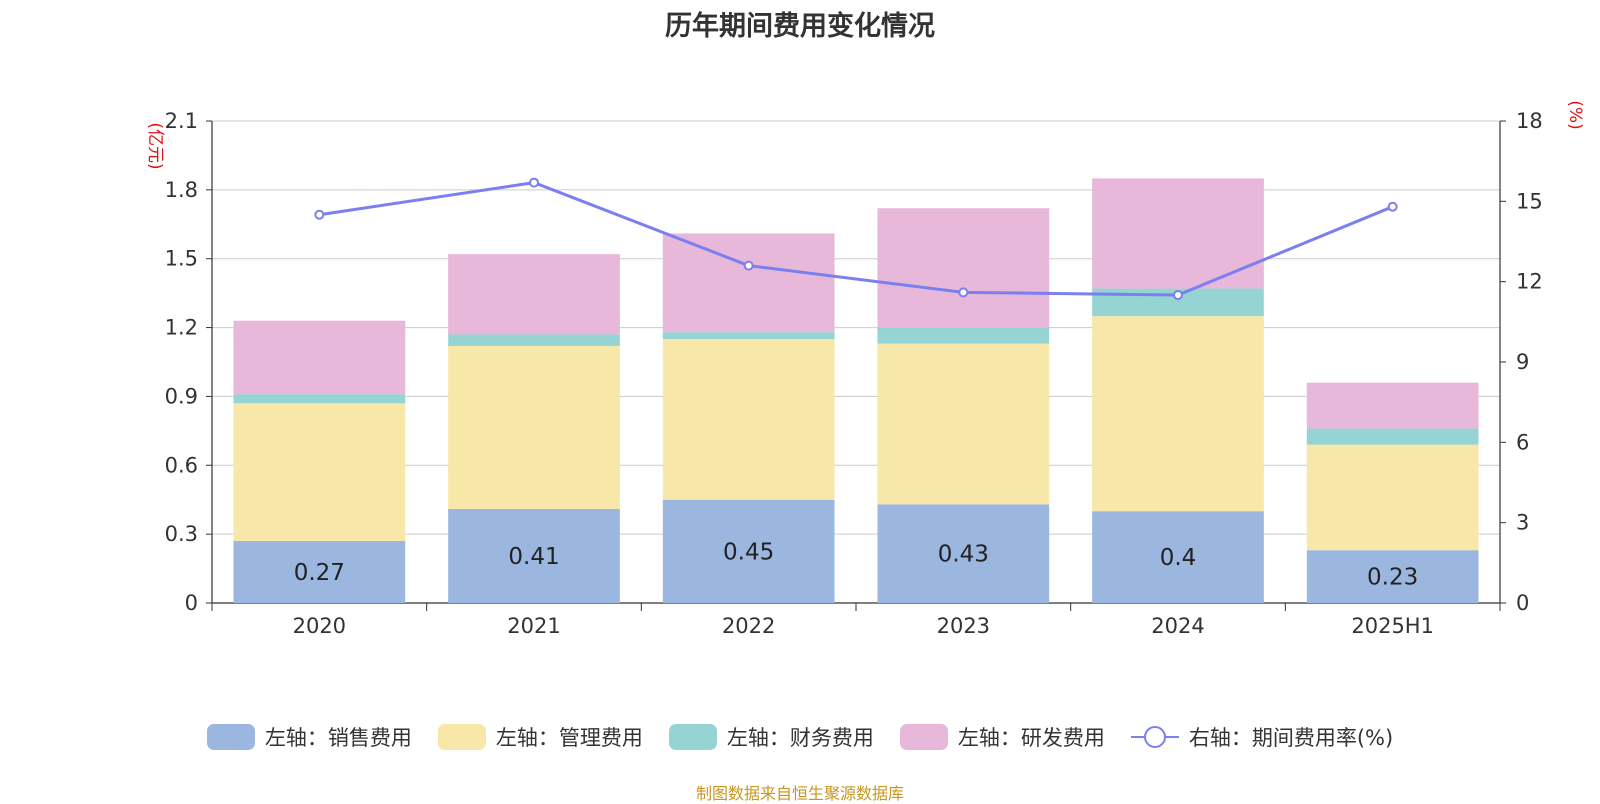  Describe the element at coordinates (856, 239) in the screenshot. I see `rate-line` at that location.